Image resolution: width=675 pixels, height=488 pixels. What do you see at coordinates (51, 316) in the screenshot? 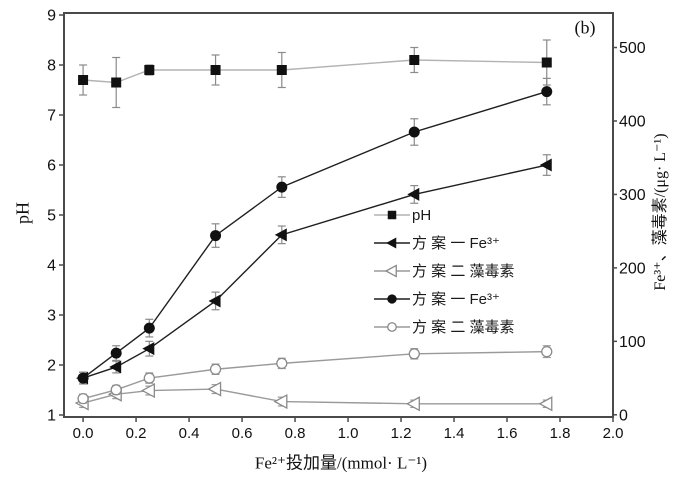
I see `y-left-tick-label: 3` at bounding box center [51, 316].